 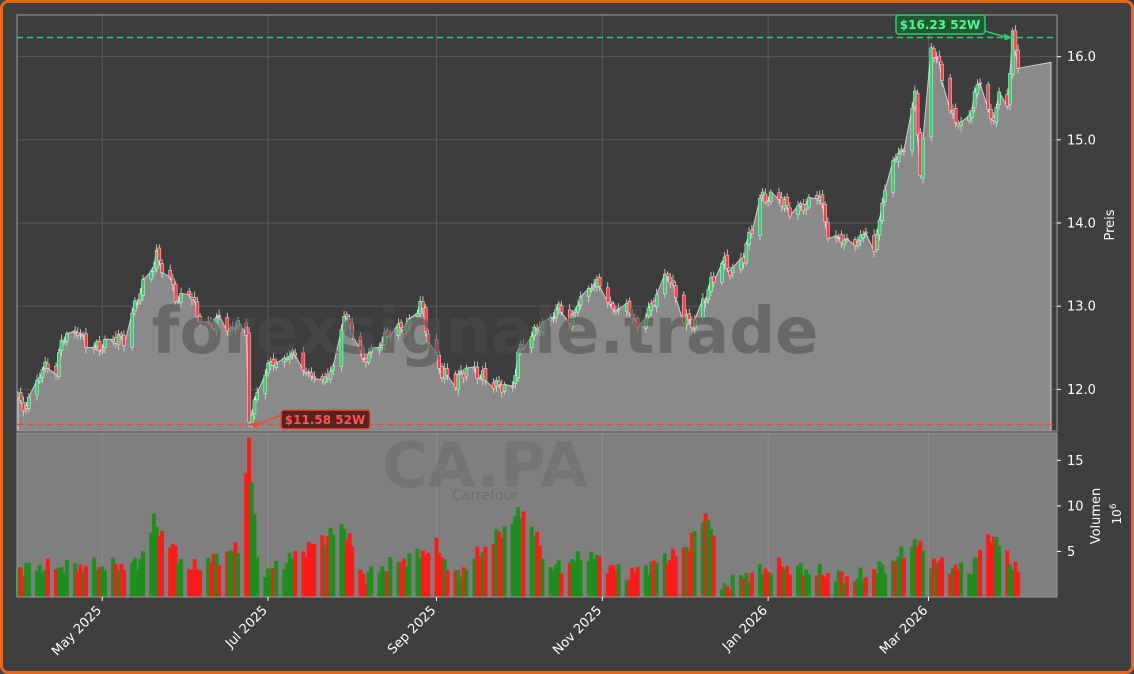 I want to click on x-tick-label: Nov 2025, so click(x=577, y=630).